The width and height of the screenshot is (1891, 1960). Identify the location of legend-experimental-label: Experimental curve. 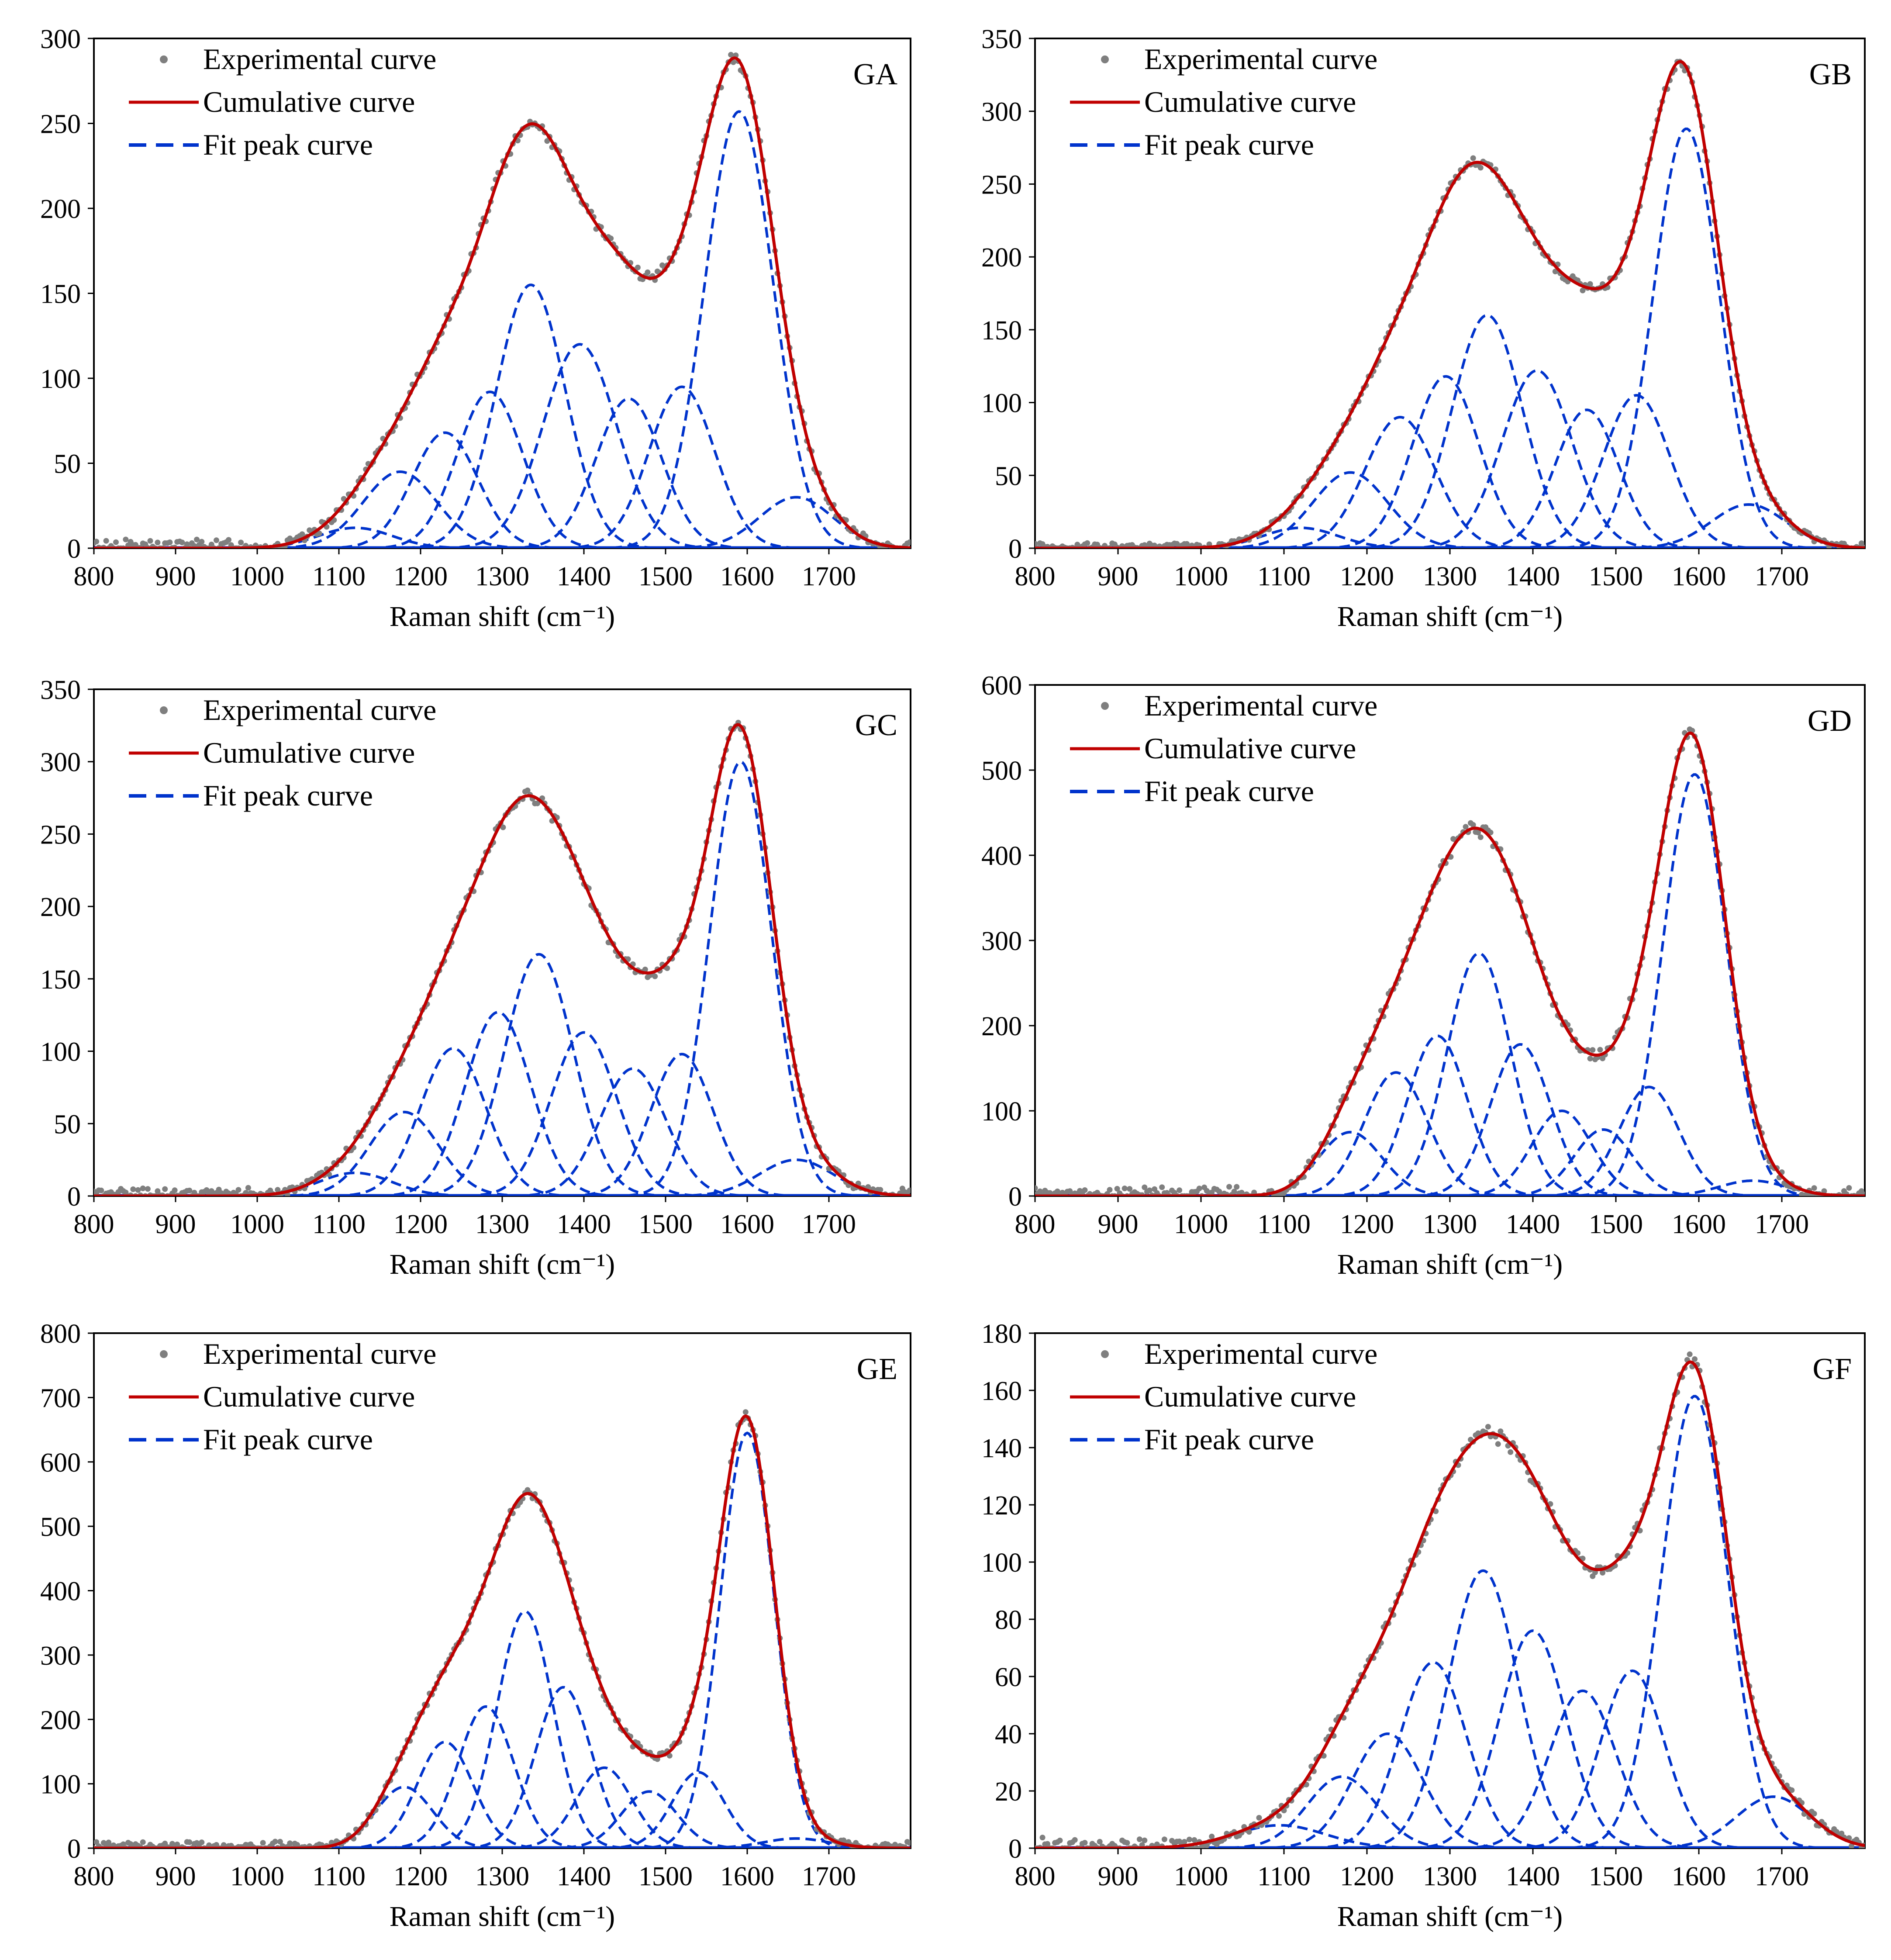
(319, 709).